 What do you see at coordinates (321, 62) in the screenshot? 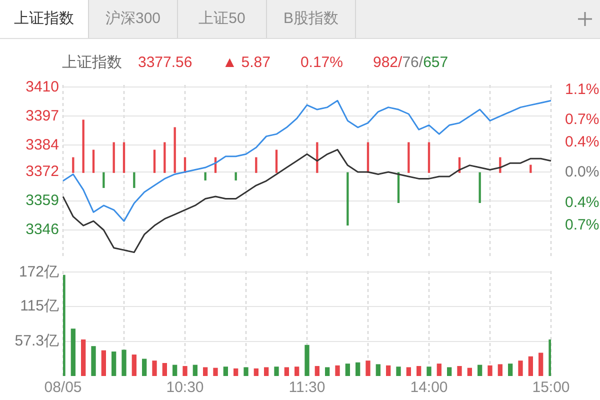
I see `text: 0.17%` at bounding box center [321, 62].